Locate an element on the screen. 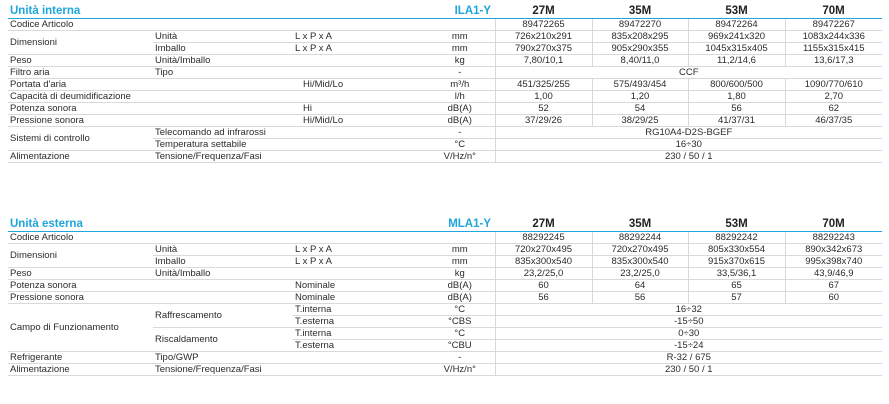 The image size is (889, 404). value-cell: 726x210x291 is located at coordinates (543, 36).